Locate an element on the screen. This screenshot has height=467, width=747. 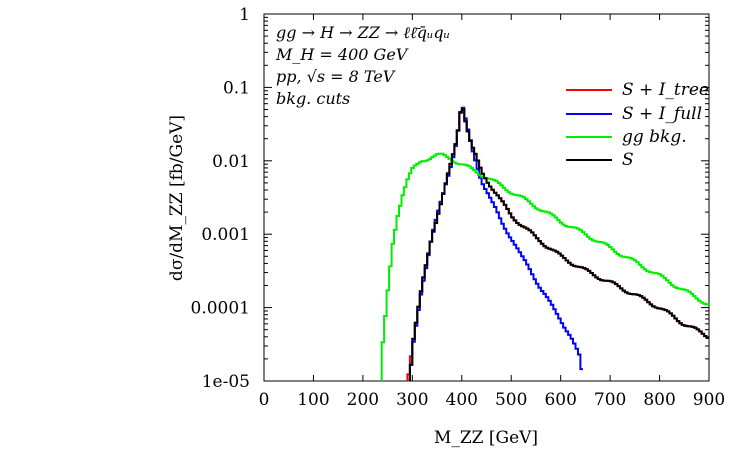
y-tick-label: 0.0001 is located at coordinates (220, 309).